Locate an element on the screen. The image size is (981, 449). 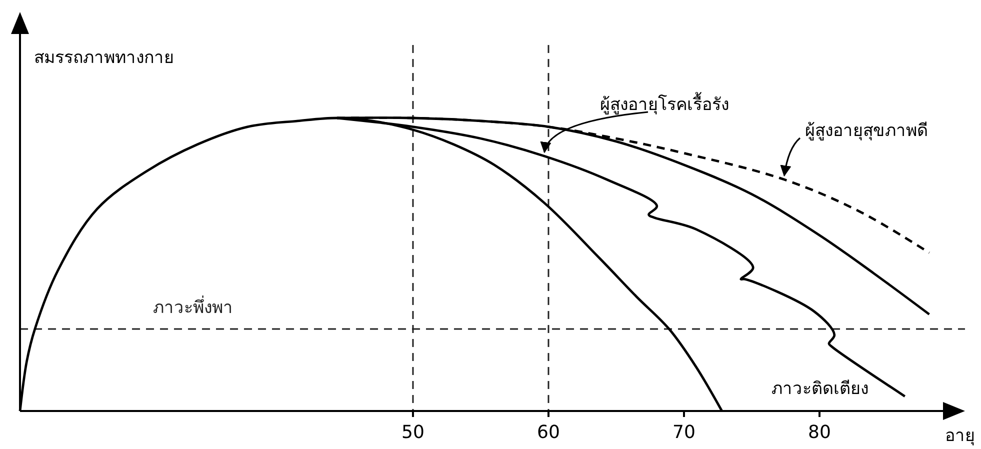
x-axis-title: อายุ is located at coordinates (960, 436).